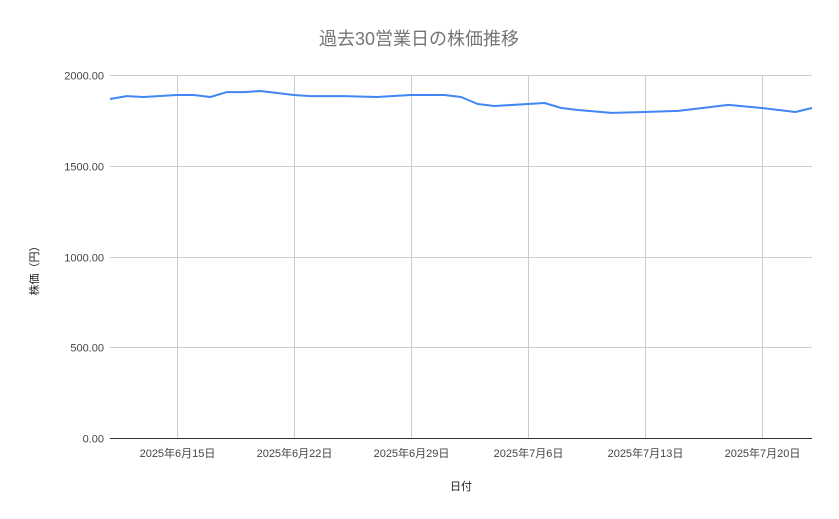 The height and width of the screenshot is (519, 839). What do you see at coordinates (93, 440) in the screenshot?
I see `y-tick-label: 0.00` at bounding box center [93, 440].